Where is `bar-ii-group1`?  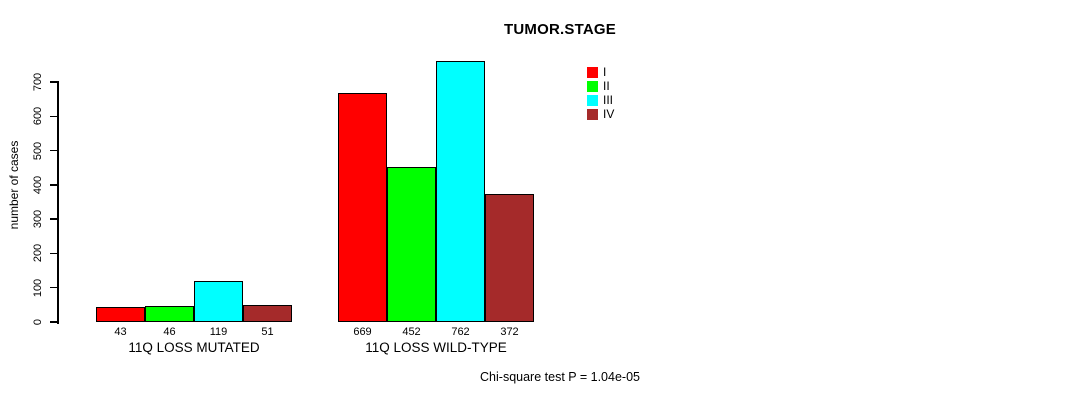
bar-ii-group1 is located at coordinates (169, 314).